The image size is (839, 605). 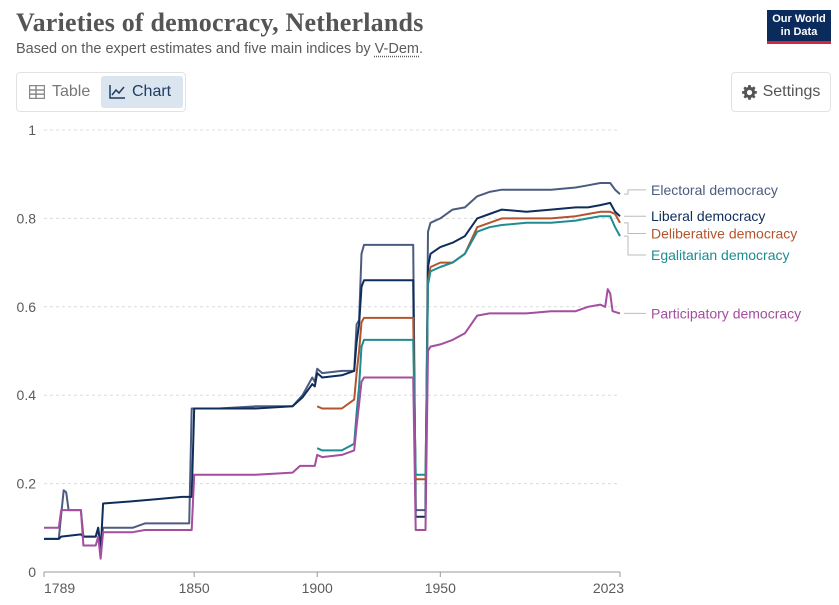 I want to click on x-tick-label: 1789, so click(x=59, y=588).